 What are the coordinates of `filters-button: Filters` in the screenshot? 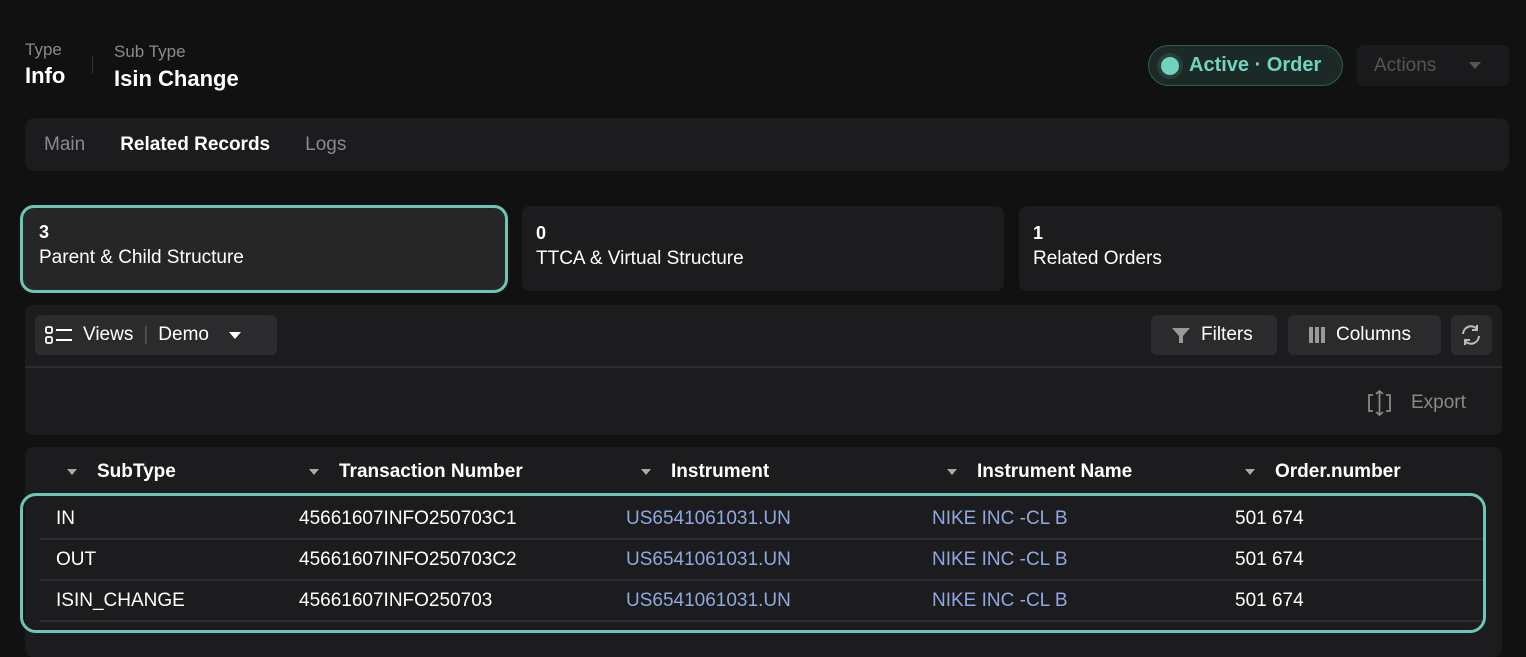 It's located at (1214, 335).